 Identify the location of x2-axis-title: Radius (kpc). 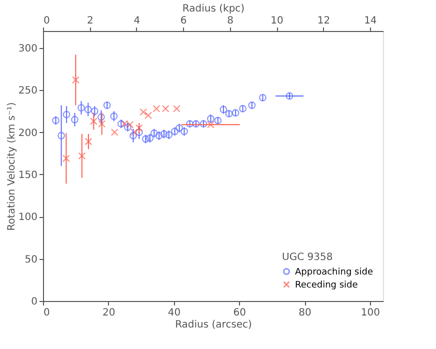
(213, 9).